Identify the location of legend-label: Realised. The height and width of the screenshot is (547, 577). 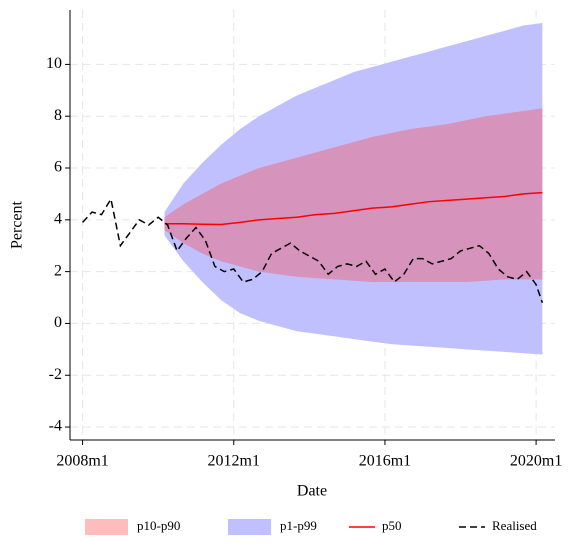
(514, 525).